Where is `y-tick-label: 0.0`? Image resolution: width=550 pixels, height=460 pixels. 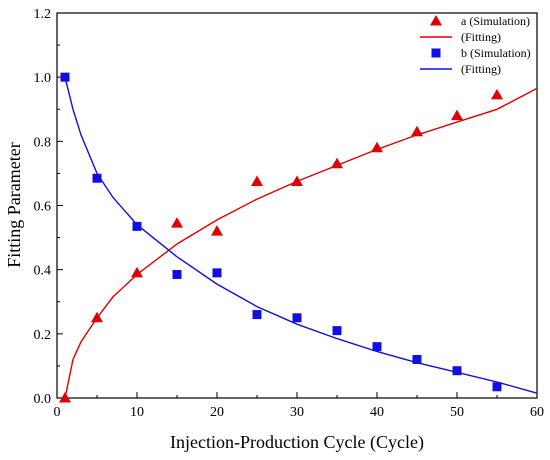
y-tick-label: 0.0 is located at coordinates (43, 399).